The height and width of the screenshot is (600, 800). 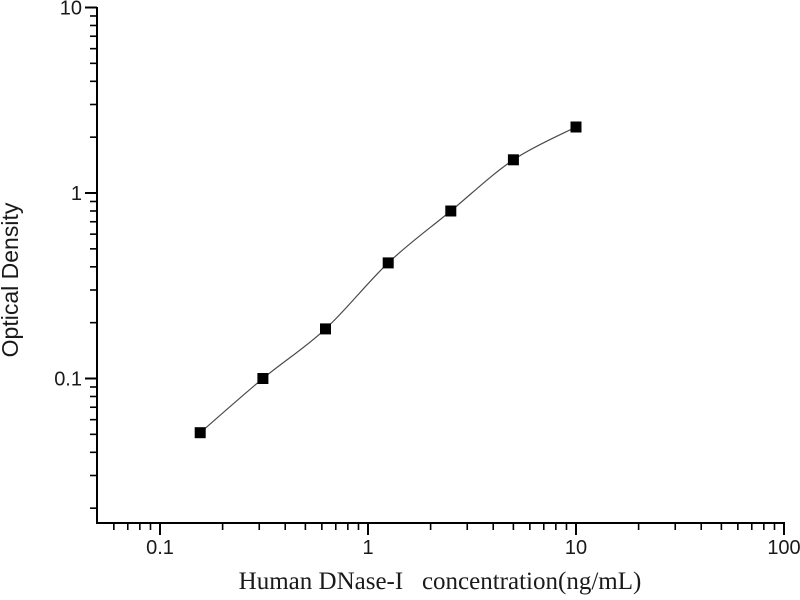 What do you see at coordinates (367, 548) in the screenshot?
I see `x-tick-label: 1` at bounding box center [367, 548].